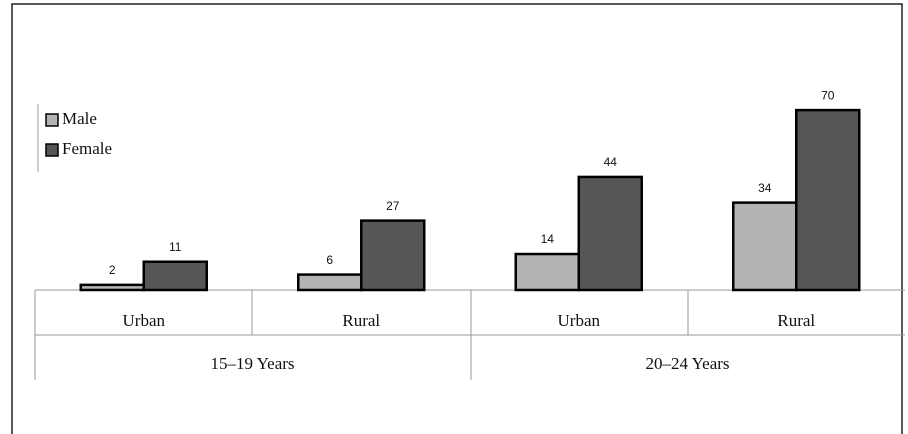 The image size is (908, 434). I want to click on data-label: 70, so click(828, 95).